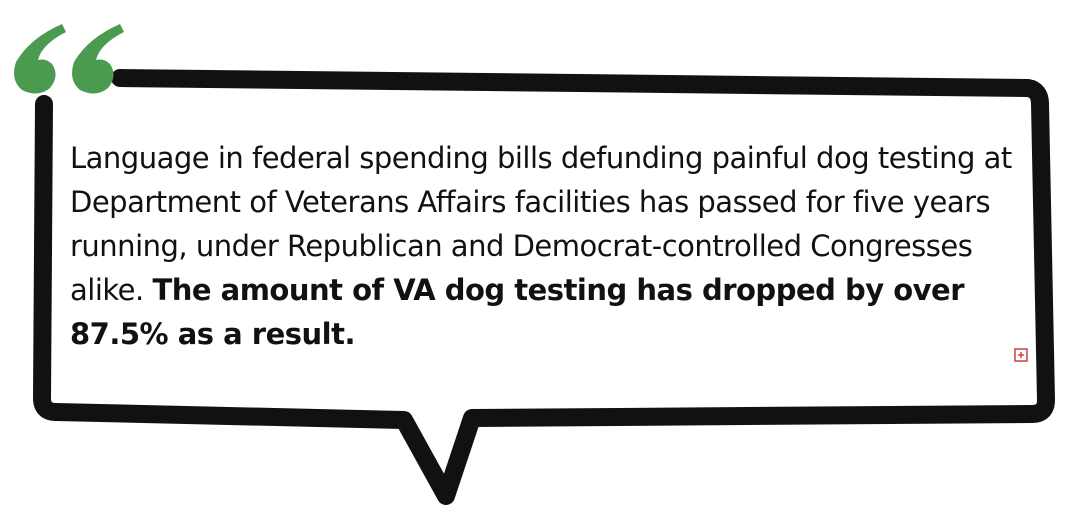 The image size is (1090, 526). What do you see at coordinates (1021, 355) in the screenshot?
I see `expand-icon` at bounding box center [1021, 355].